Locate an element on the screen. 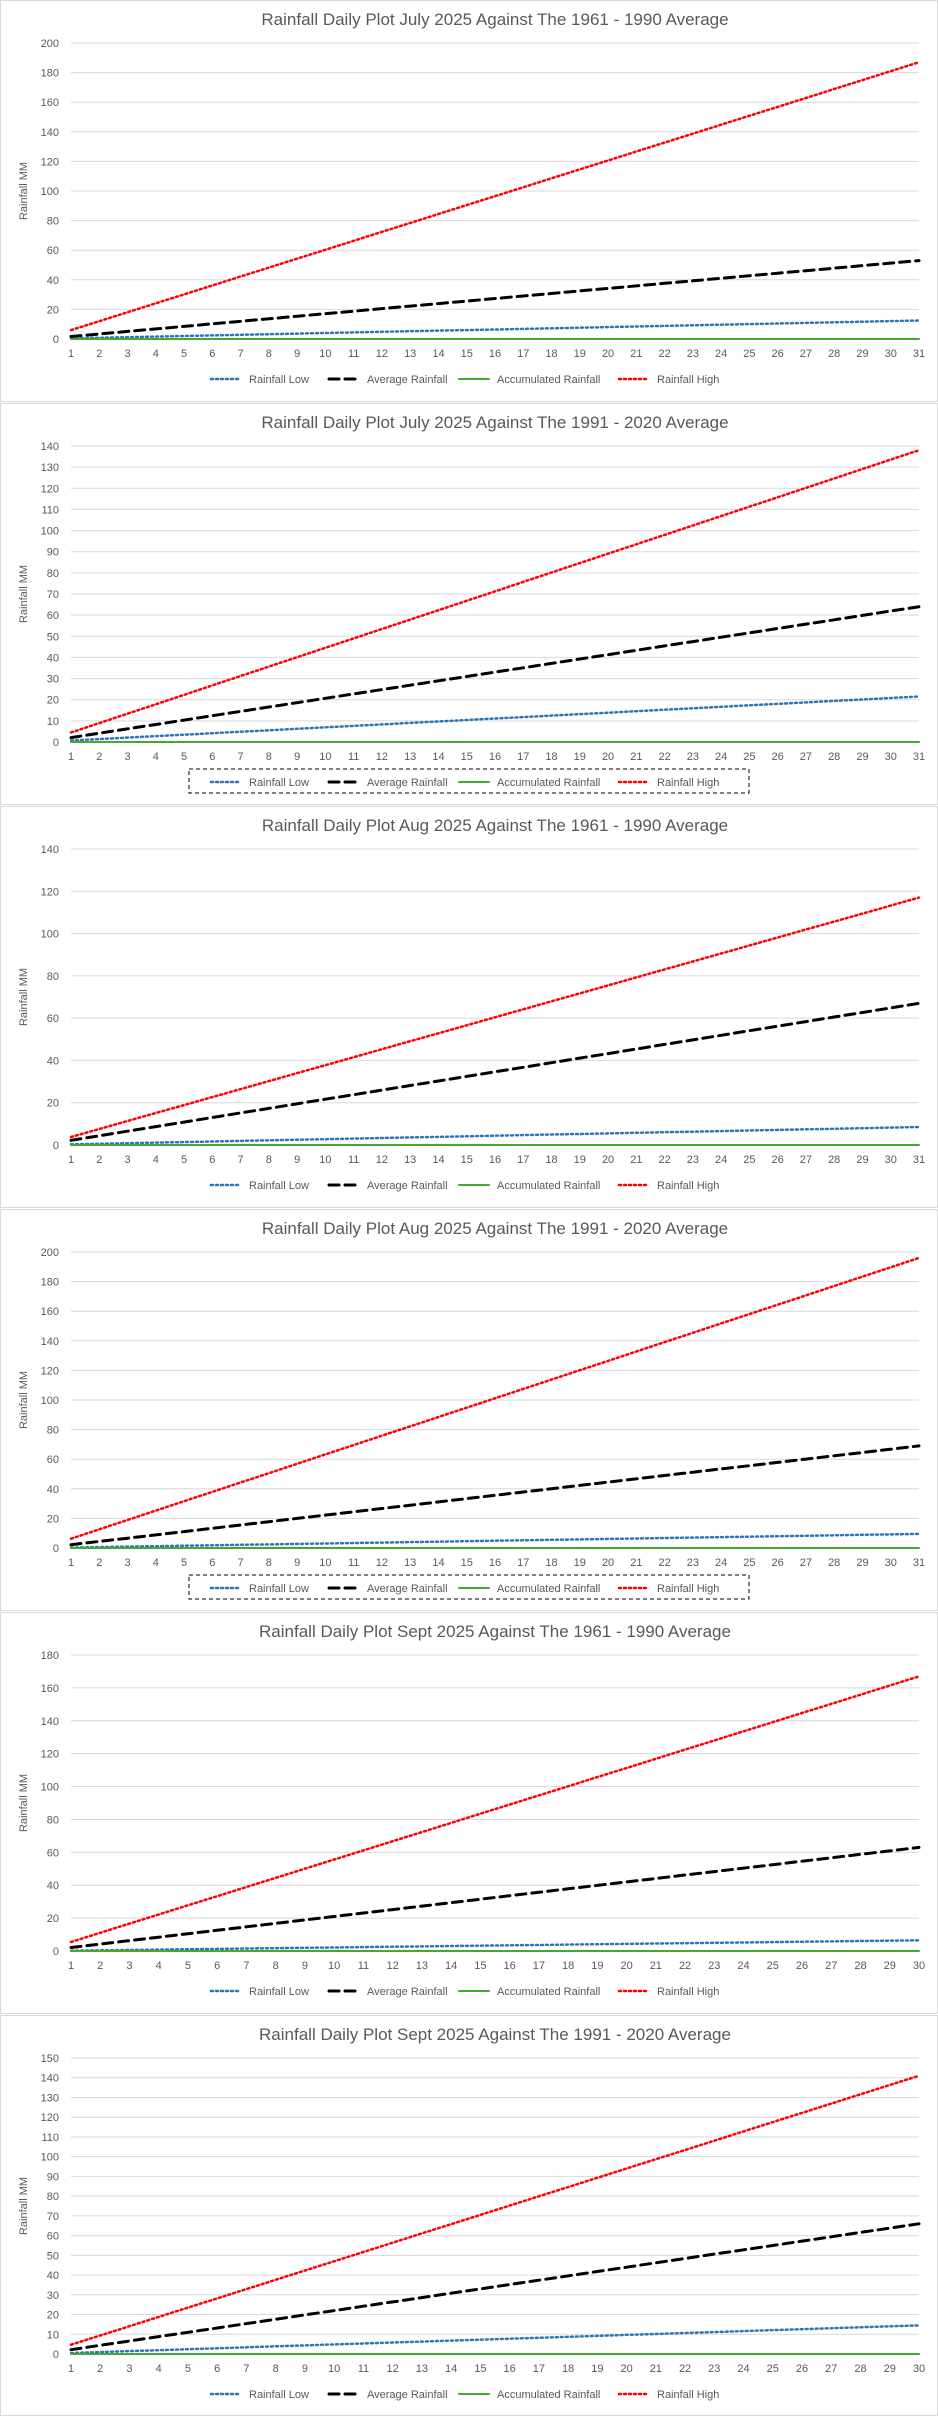 This screenshot has height=2416, width=938. y-tick-label: 70 is located at coordinates (53, 2217).